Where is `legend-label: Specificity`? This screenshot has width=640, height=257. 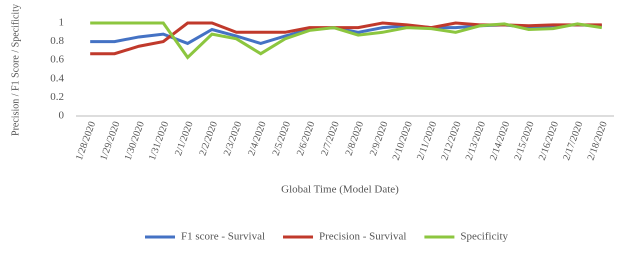
legend-label: Specificity is located at coordinates (484, 237).